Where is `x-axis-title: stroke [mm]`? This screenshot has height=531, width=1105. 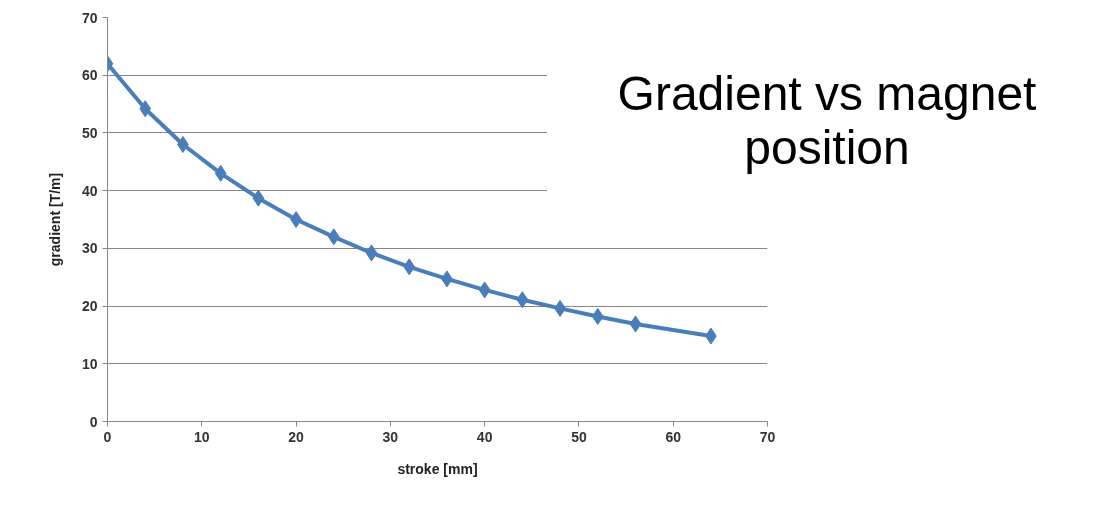 x-axis-title: stroke [mm] is located at coordinates (437, 468).